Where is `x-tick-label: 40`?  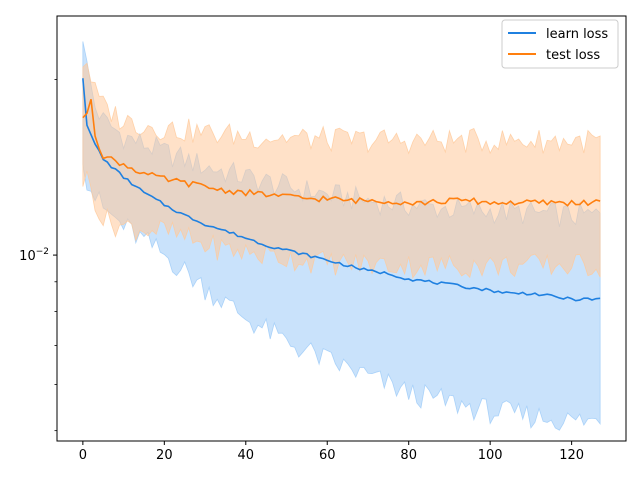 x-tick-label: 40 is located at coordinates (246, 455).